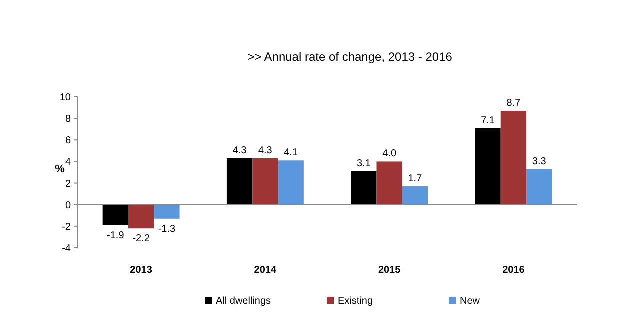 This screenshot has height=324, width=640. What do you see at coordinates (68, 184) in the screenshot?
I see `y-tick-label: 2` at bounding box center [68, 184].